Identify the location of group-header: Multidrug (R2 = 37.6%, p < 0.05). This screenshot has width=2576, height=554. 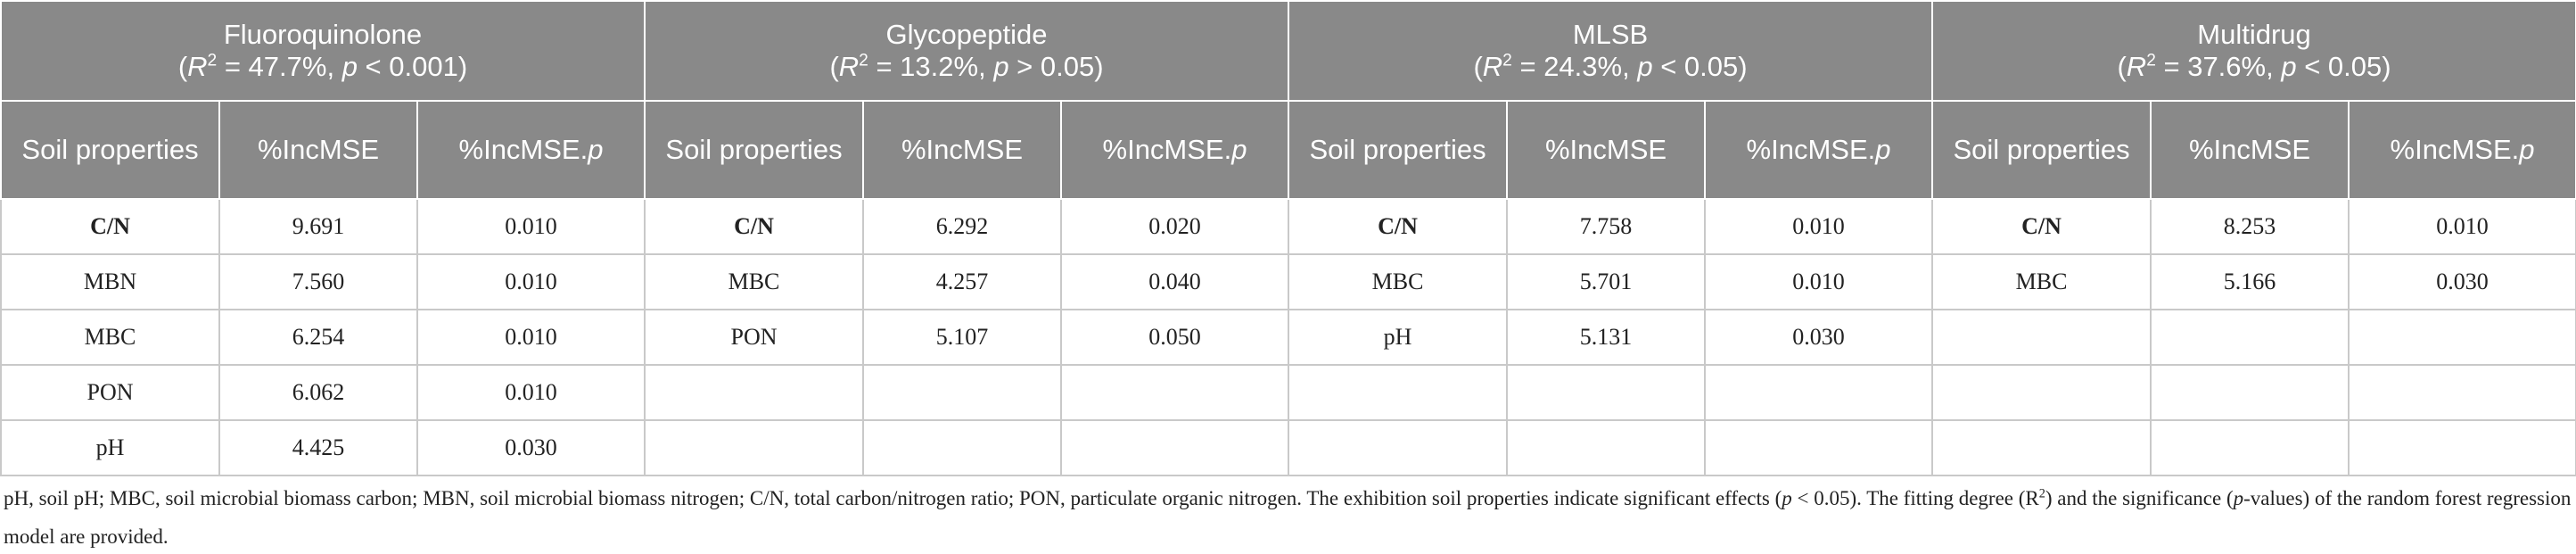
(2253, 51).